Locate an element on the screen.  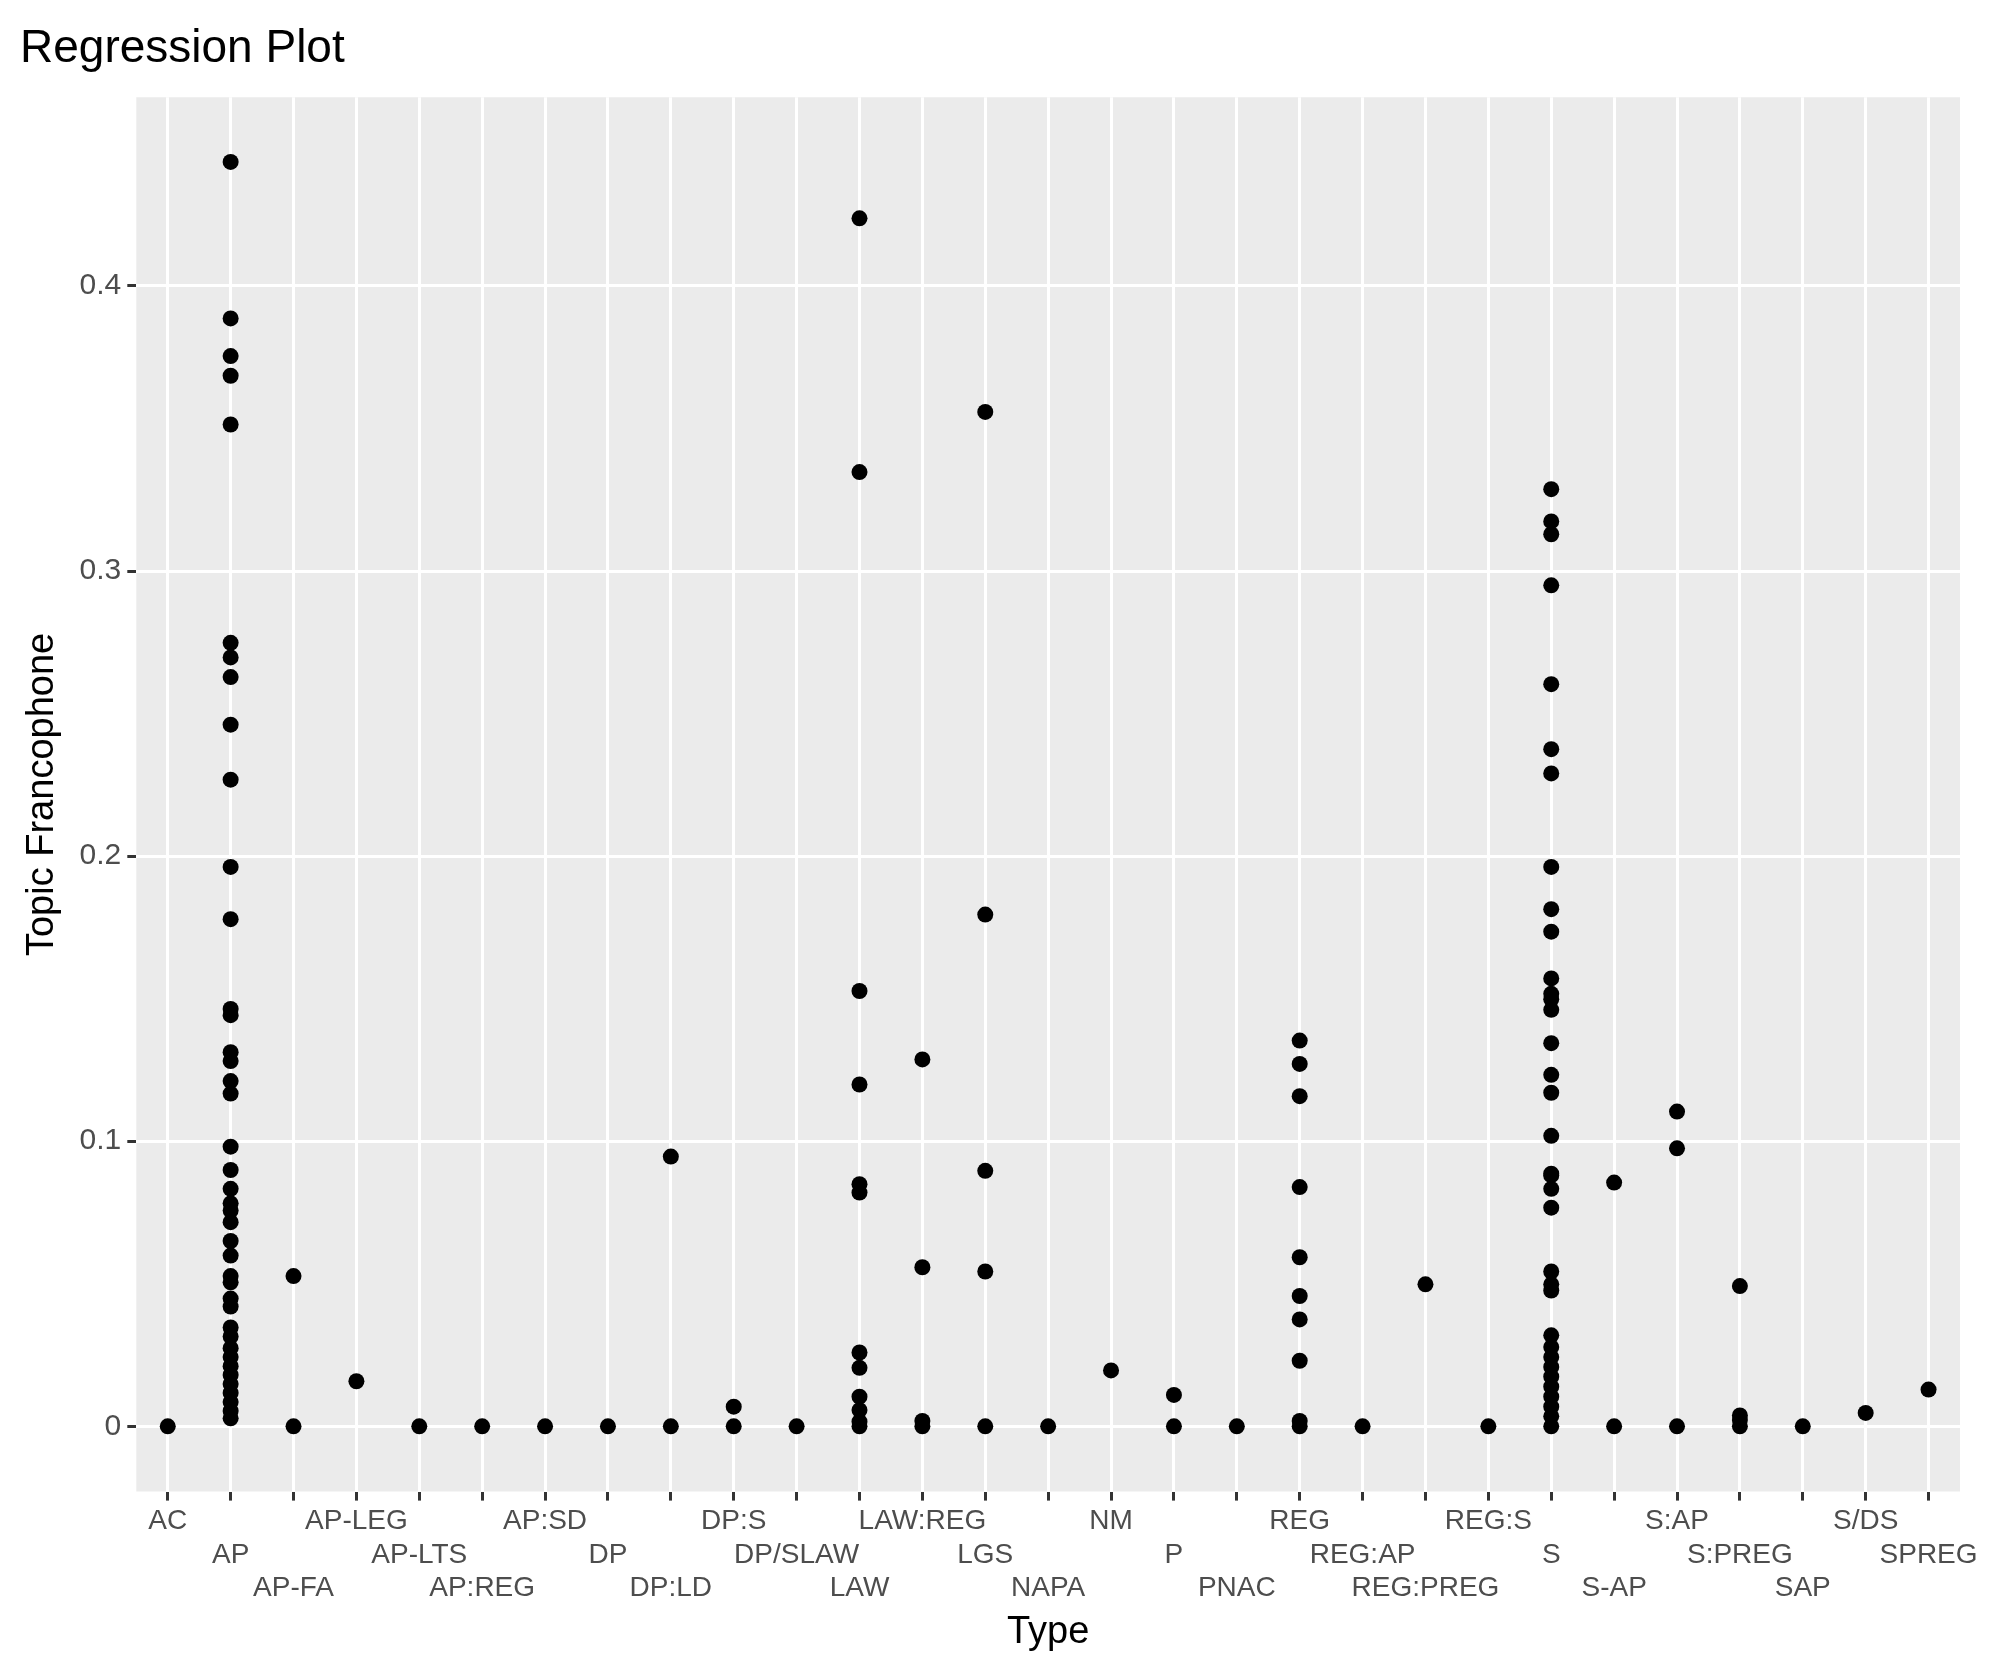
x-tick-label: DP/SLAW is located at coordinates (797, 1553).